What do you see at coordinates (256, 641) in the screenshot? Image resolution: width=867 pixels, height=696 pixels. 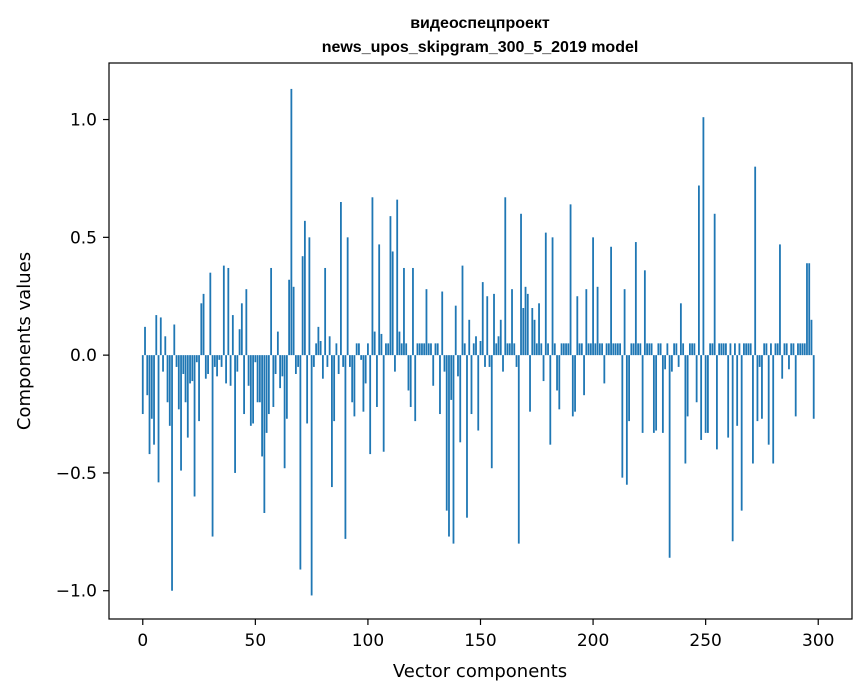 I see `x-tick-label: 50` at bounding box center [256, 641].